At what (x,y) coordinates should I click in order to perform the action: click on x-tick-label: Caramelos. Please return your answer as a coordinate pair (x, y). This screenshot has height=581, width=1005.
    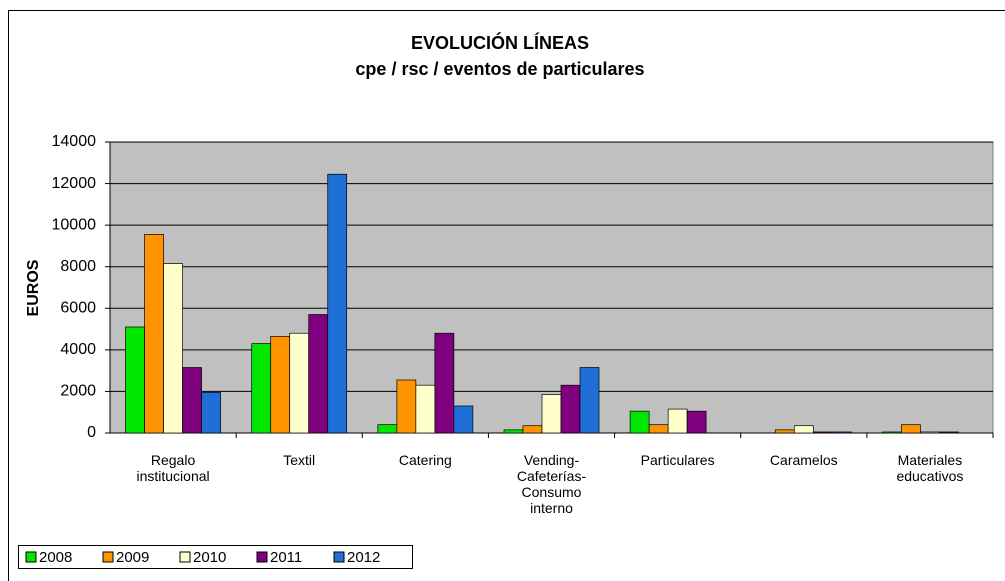
    Looking at the image, I should click on (803, 460).